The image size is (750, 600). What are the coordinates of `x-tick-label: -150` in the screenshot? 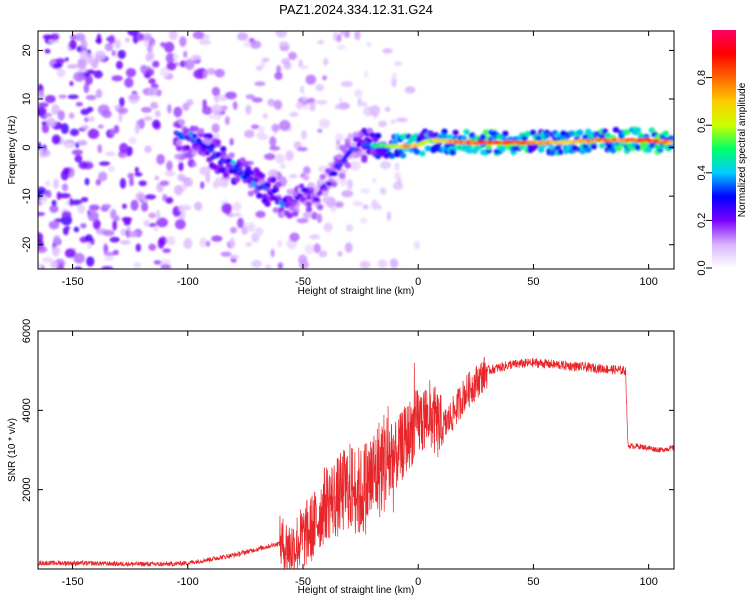 It's located at (73, 282).